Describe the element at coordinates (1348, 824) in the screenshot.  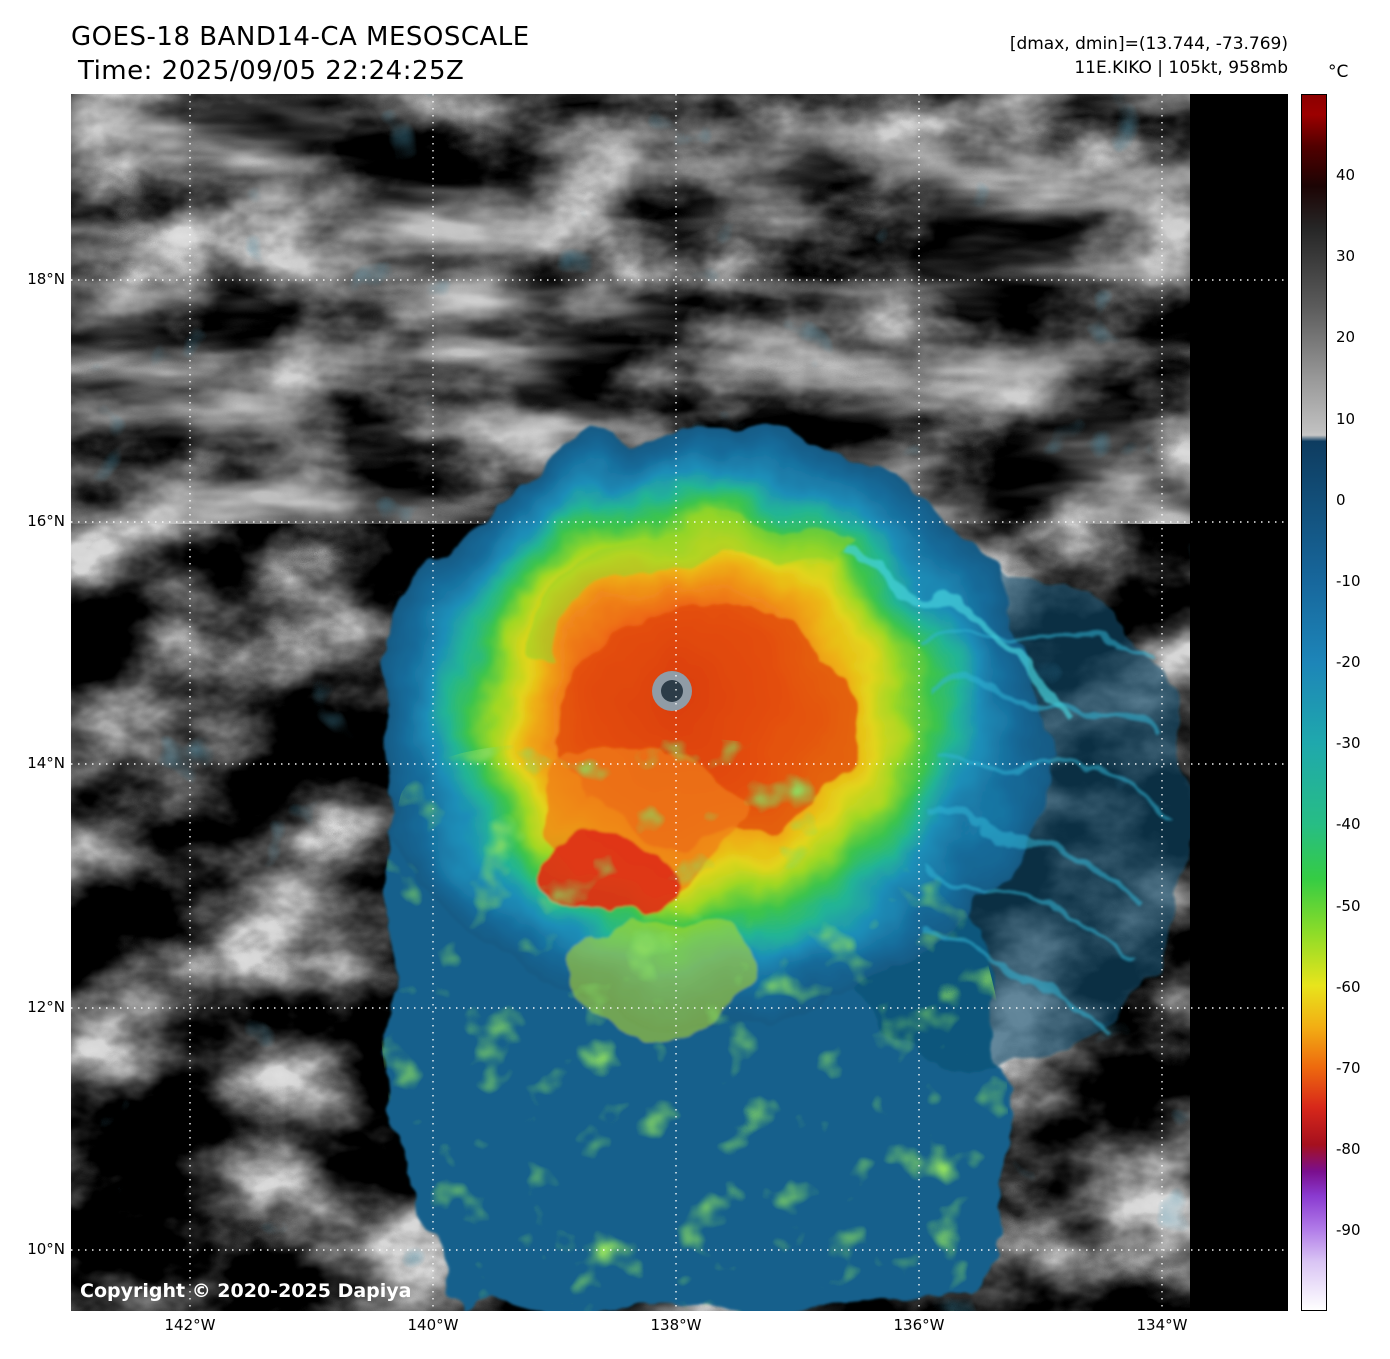
I see `colorbar-tick-label: -40` at that location.